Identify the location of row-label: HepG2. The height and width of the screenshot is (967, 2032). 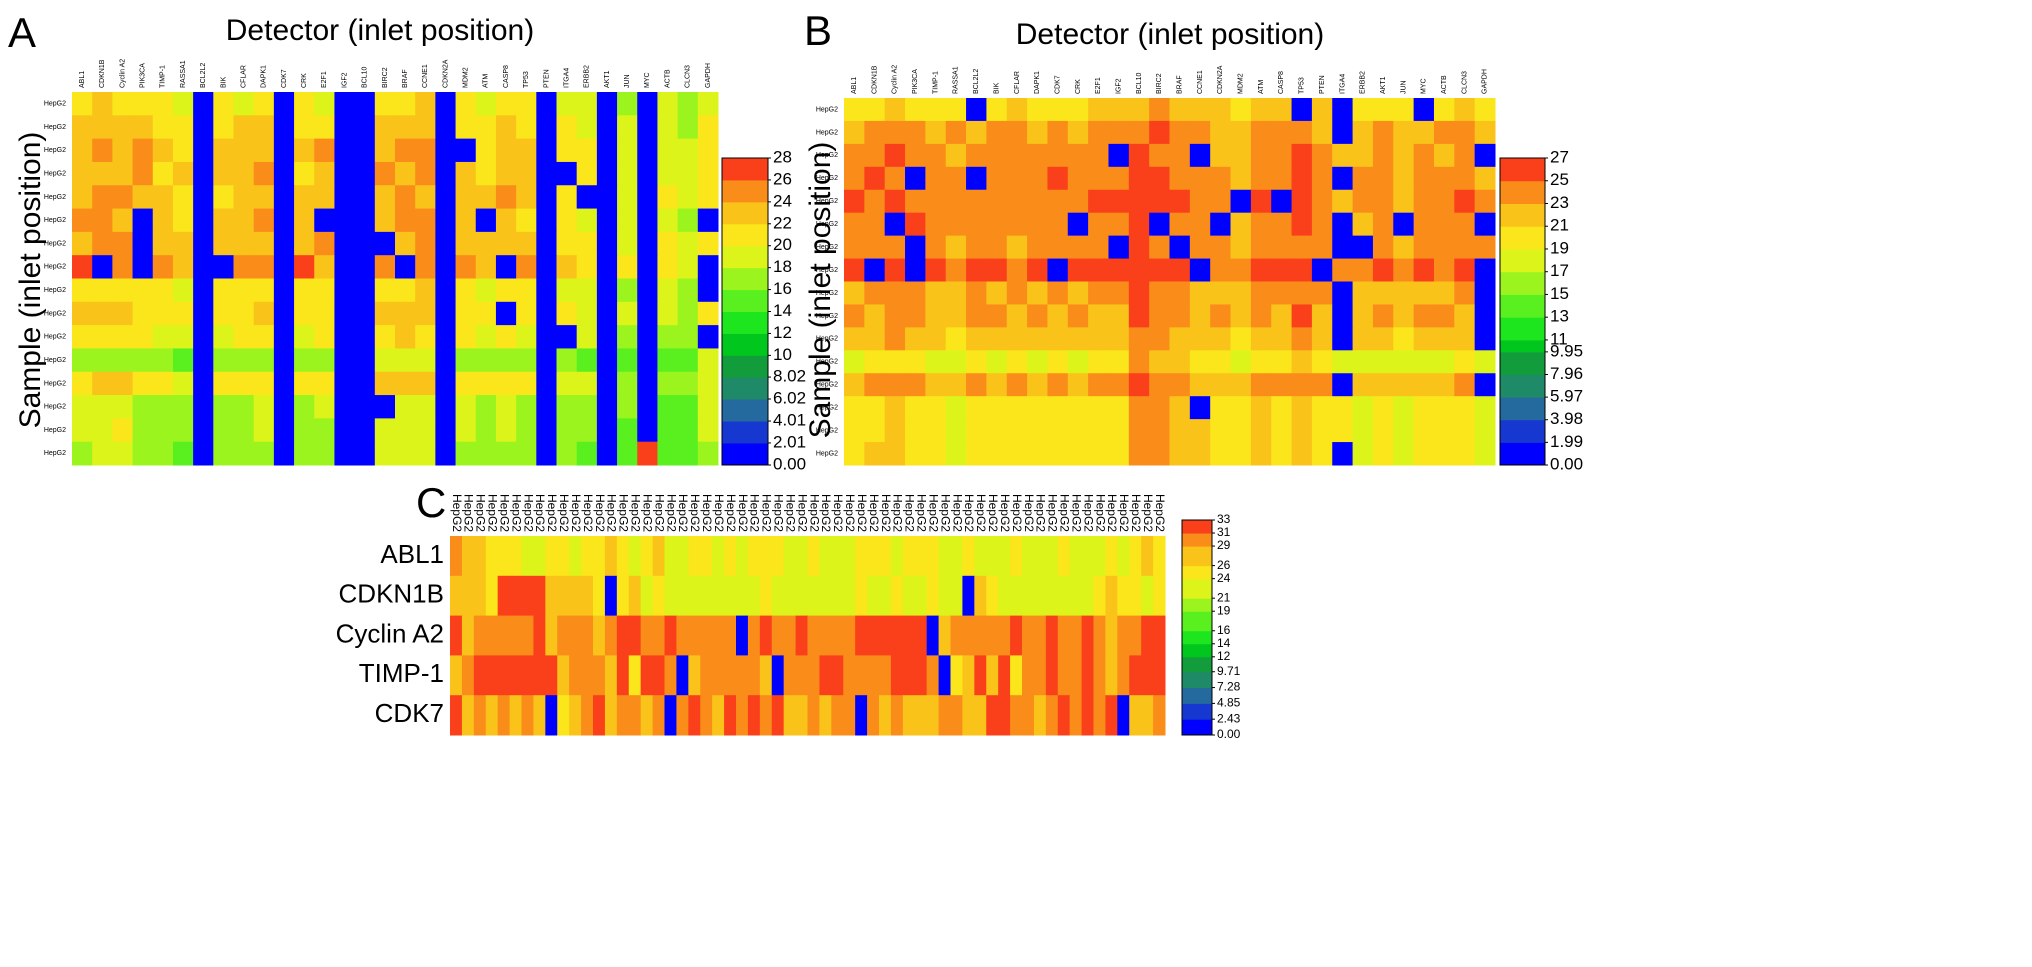
(55, 430).